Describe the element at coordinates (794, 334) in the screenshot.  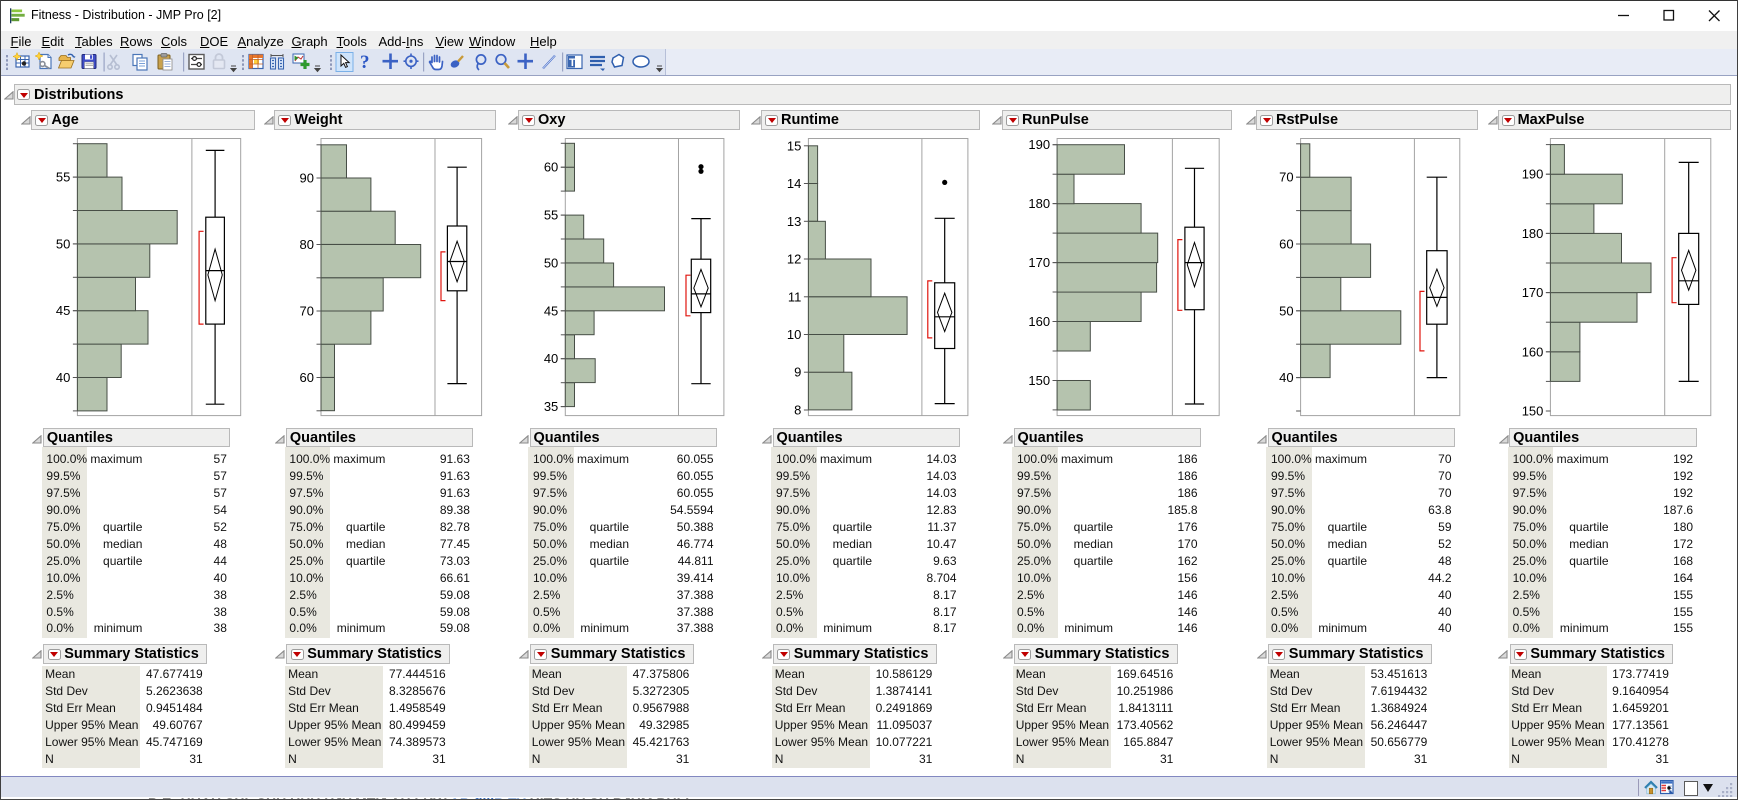
I see `svg-text: 10` at that location.